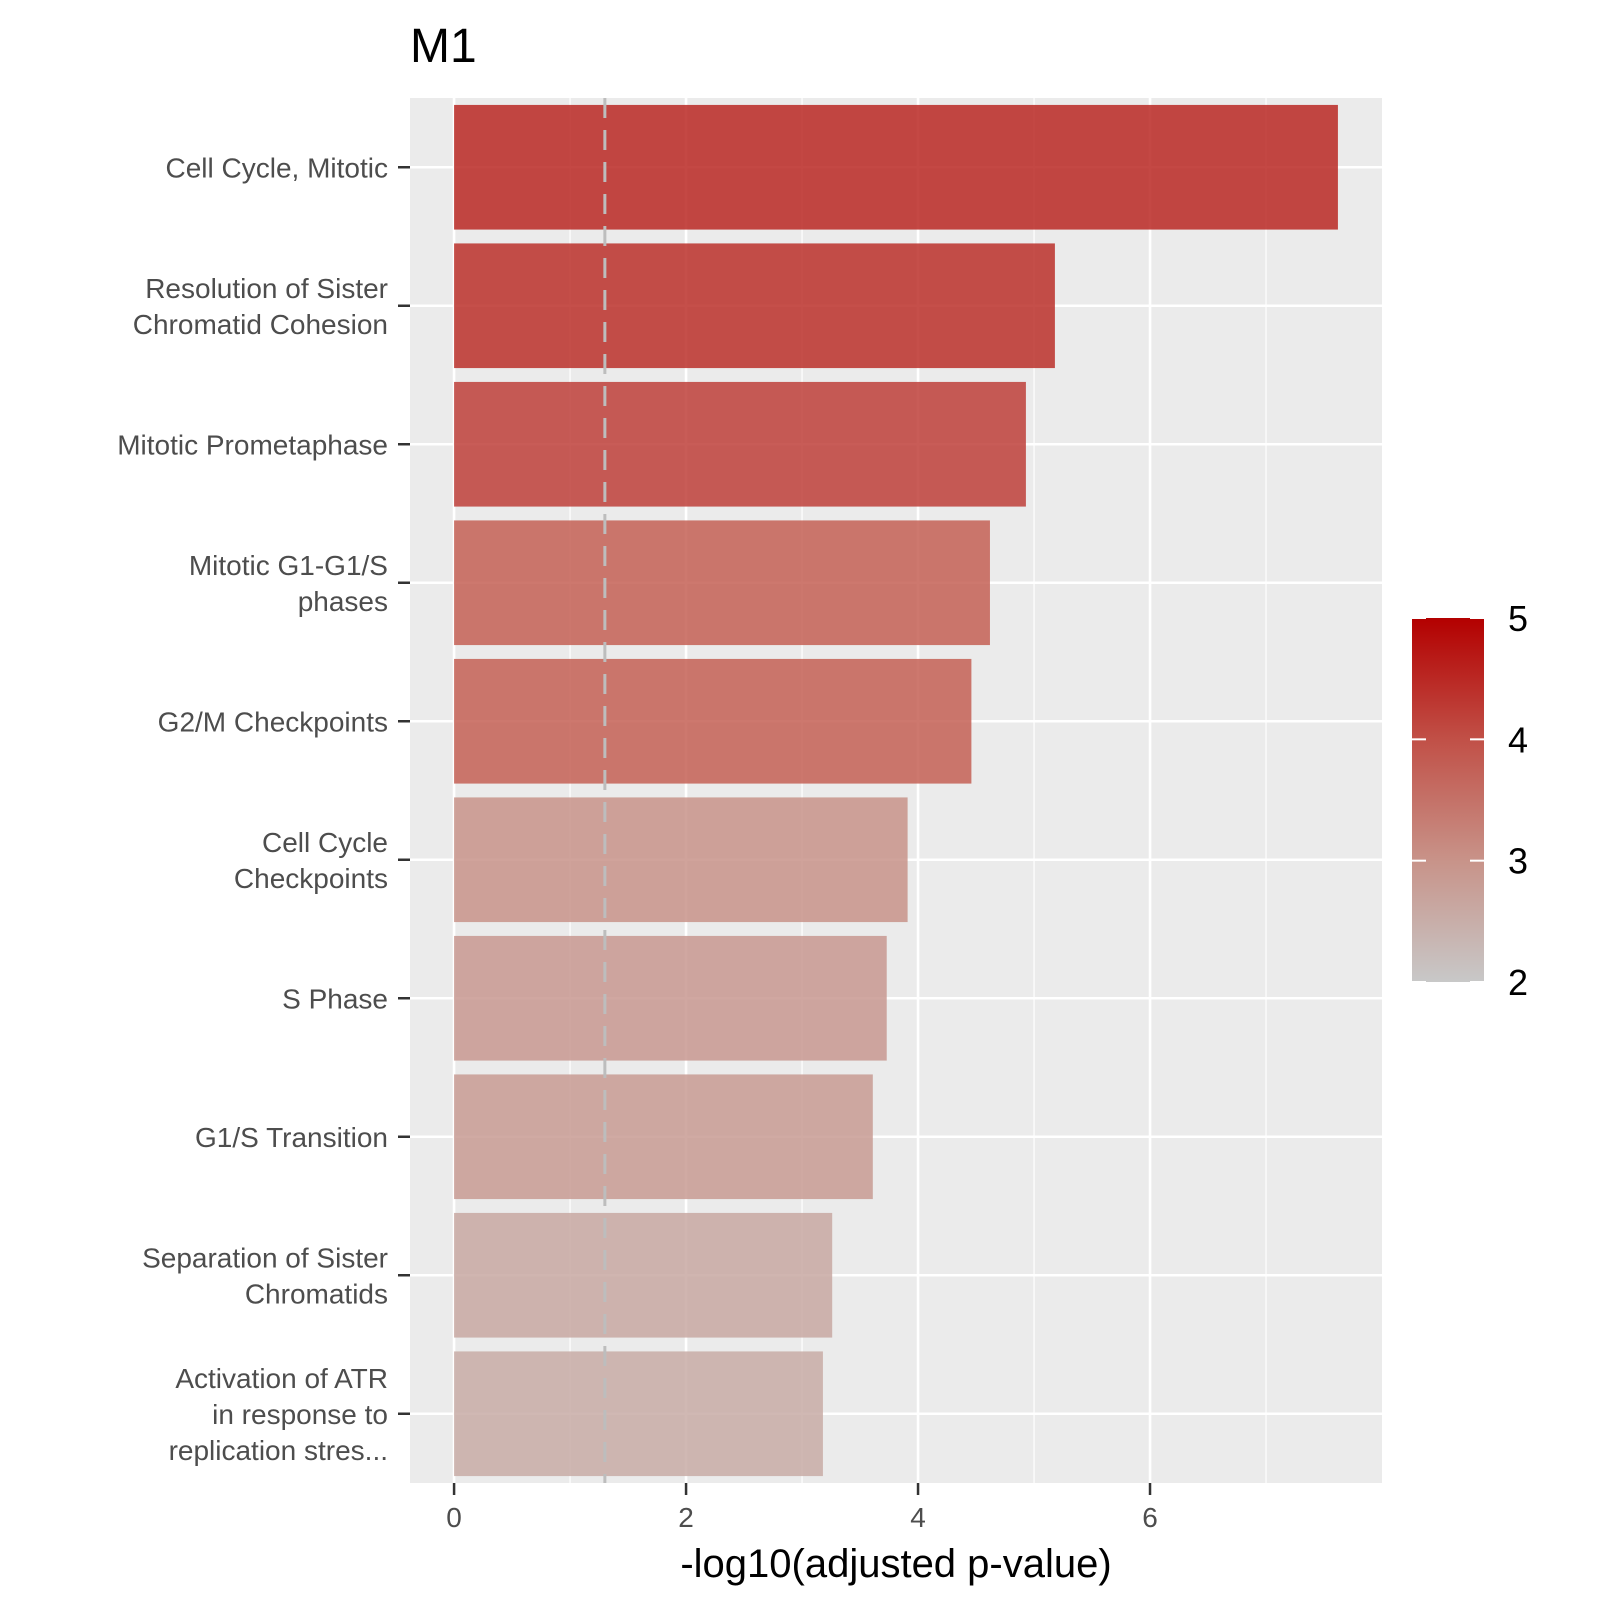 This screenshot has height=1600, width=1600. What do you see at coordinates (443, 46) in the screenshot?
I see `chart-title: M1` at bounding box center [443, 46].